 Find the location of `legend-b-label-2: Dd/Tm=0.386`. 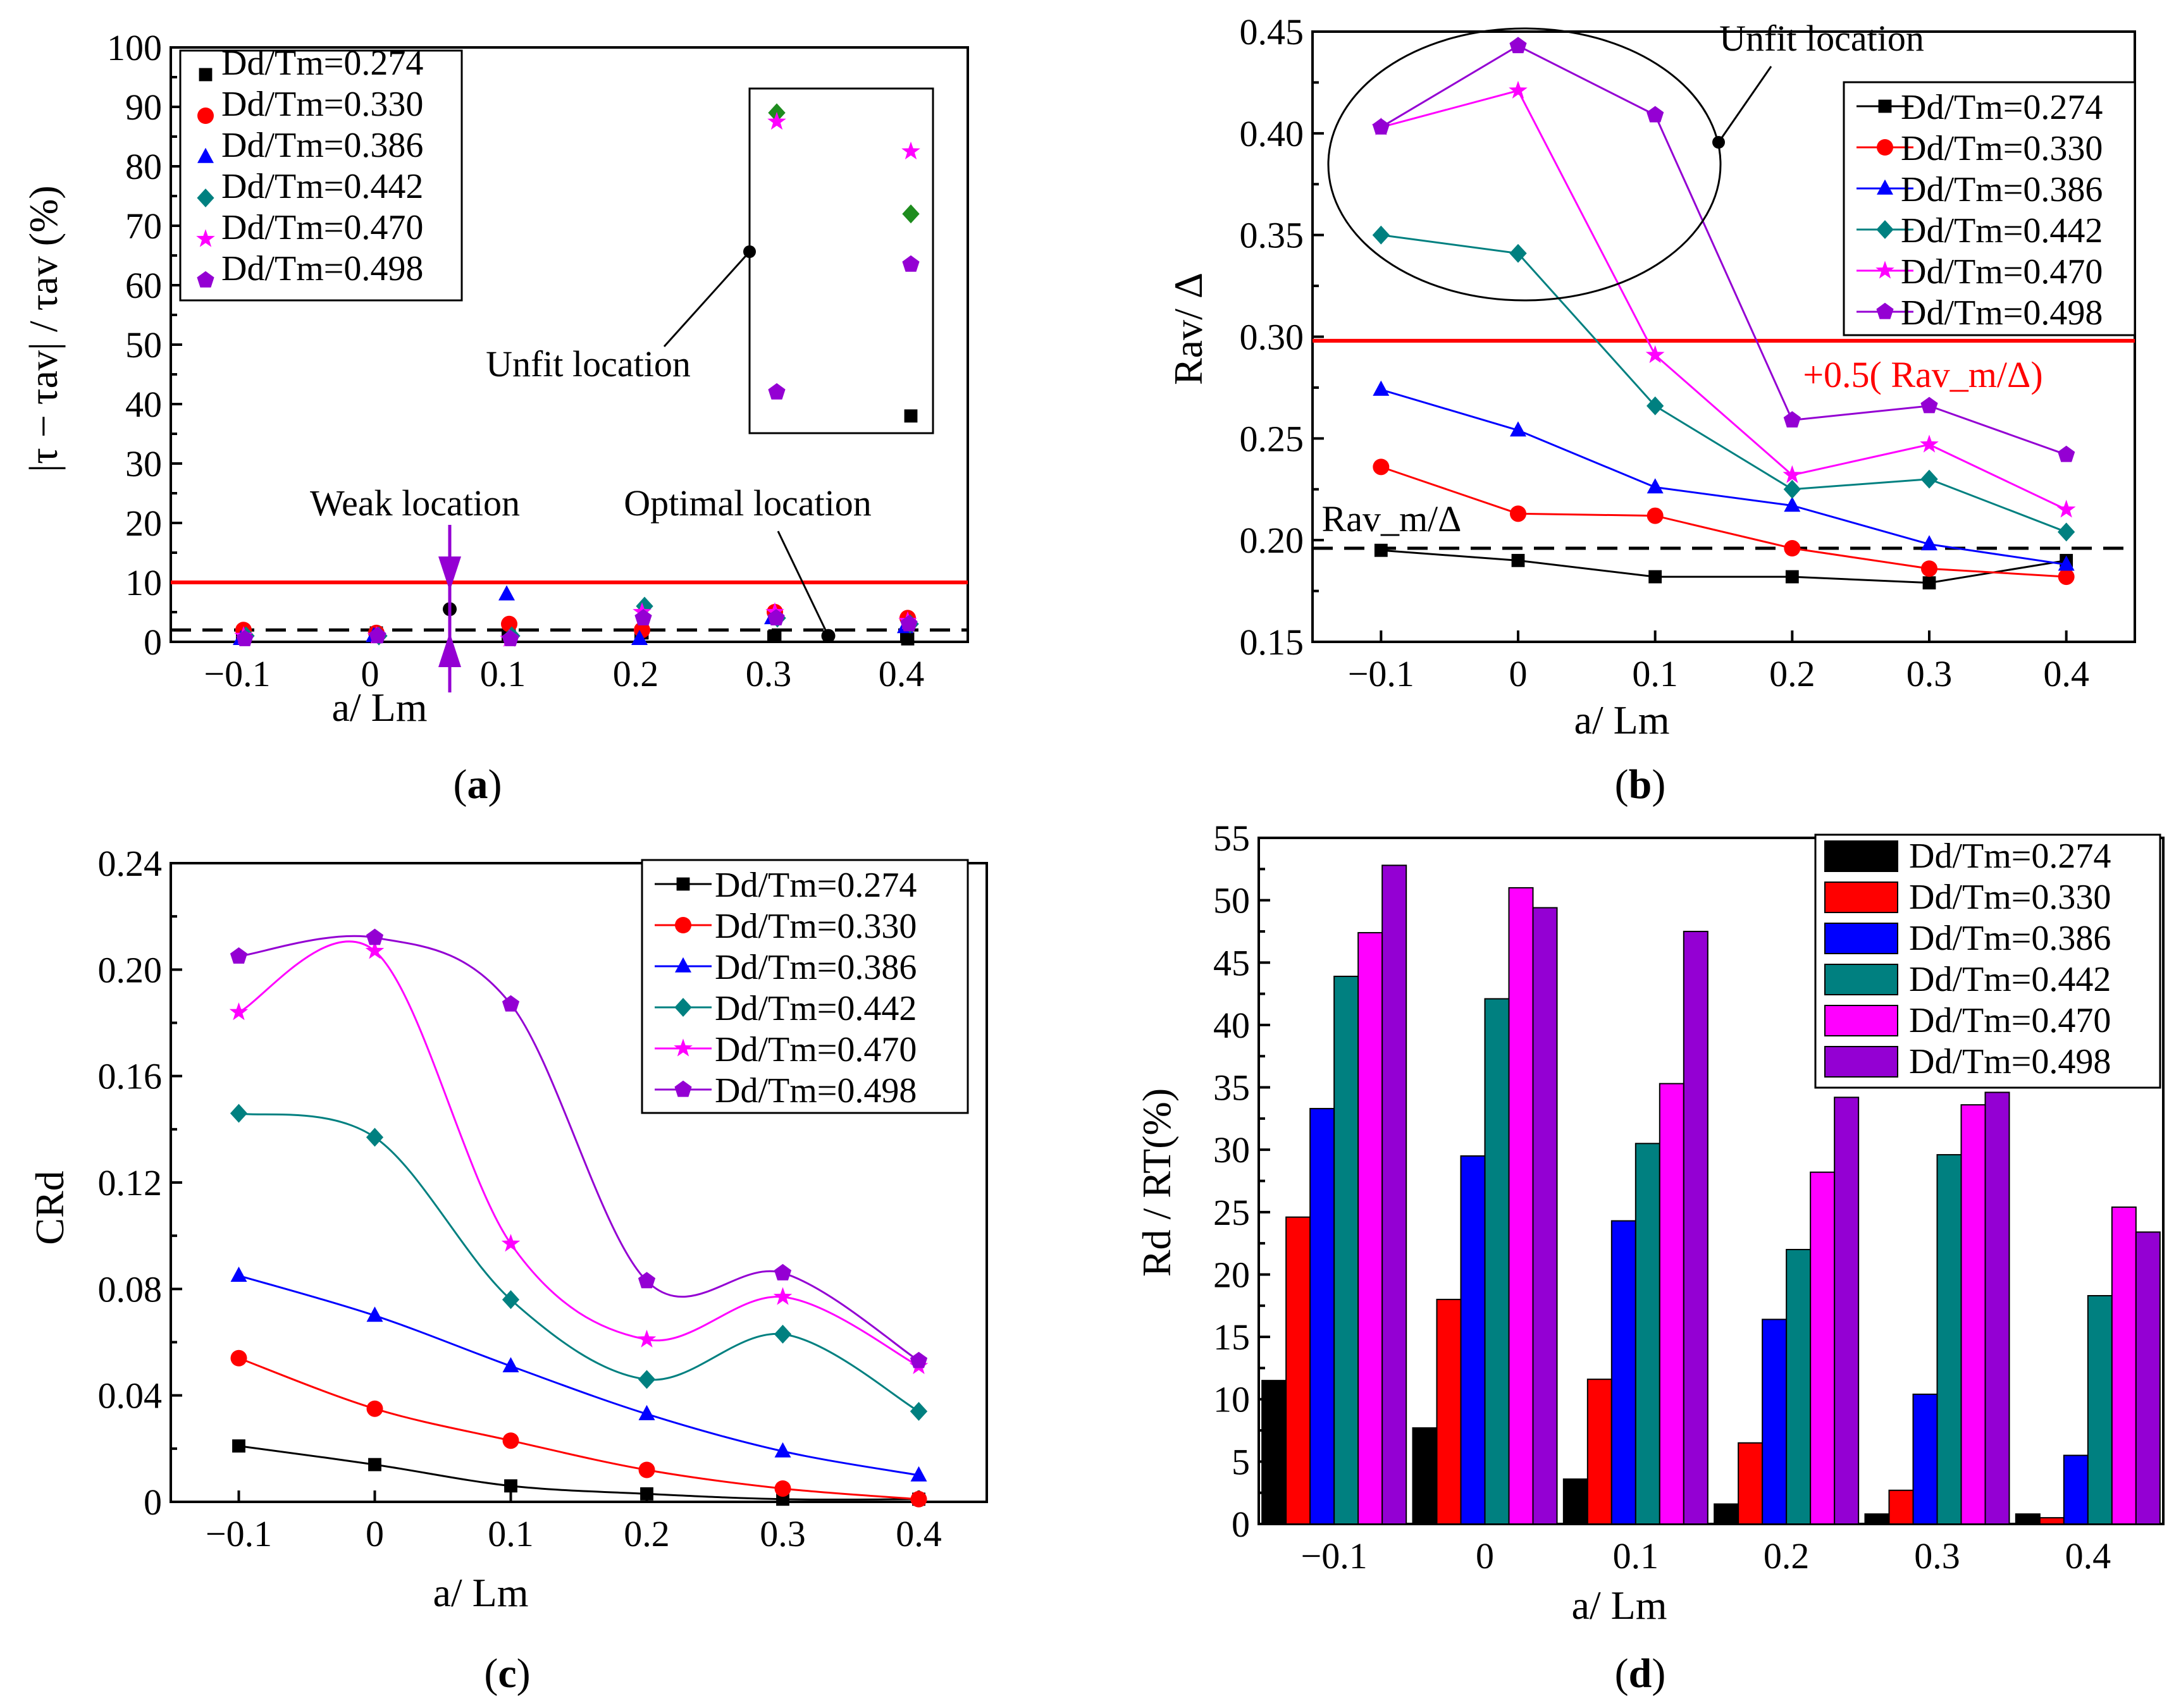

legend-b-label-2: Dd/Tm=0.386 is located at coordinates (2002, 189).